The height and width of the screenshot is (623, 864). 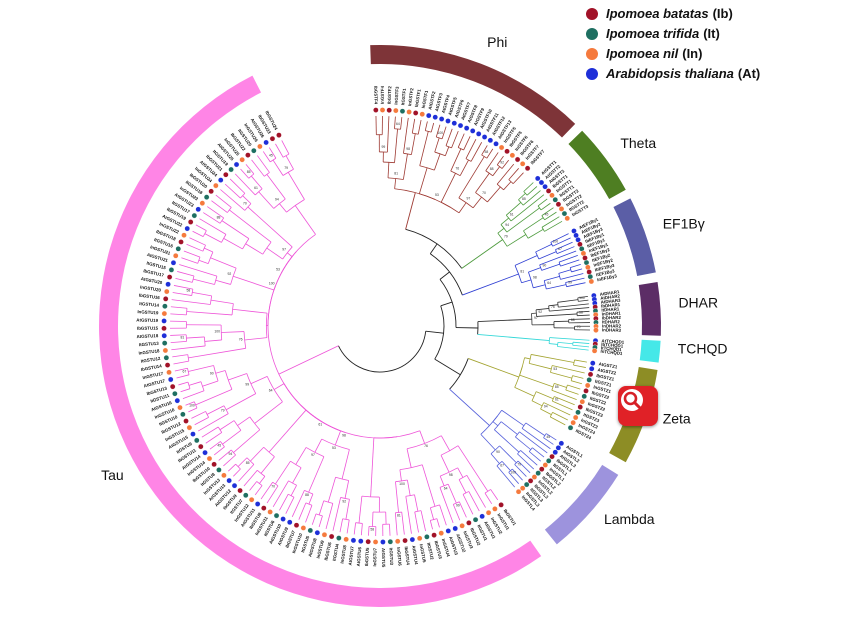 What do you see at coordinates (592, 53) in the screenshot?
I see `legend-color-dot` at bounding box center [592, 53].